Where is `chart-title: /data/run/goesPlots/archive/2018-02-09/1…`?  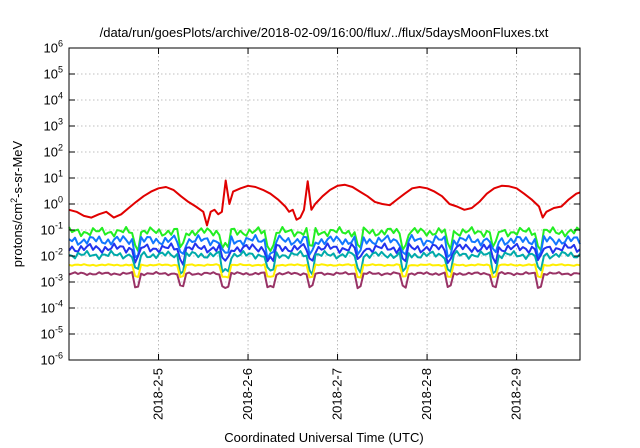 chart-title: /data/run/goesPlots/archive/2018-02-09/1… is located at coordinates (324, 32).